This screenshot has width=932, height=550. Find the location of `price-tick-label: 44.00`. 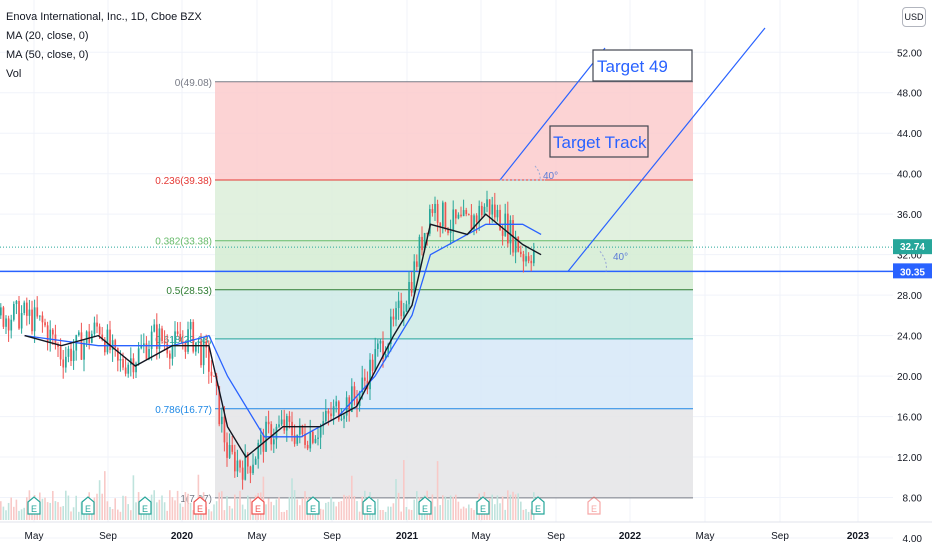

price-tick-label: 44.00 is located at coordinates (909, 134).